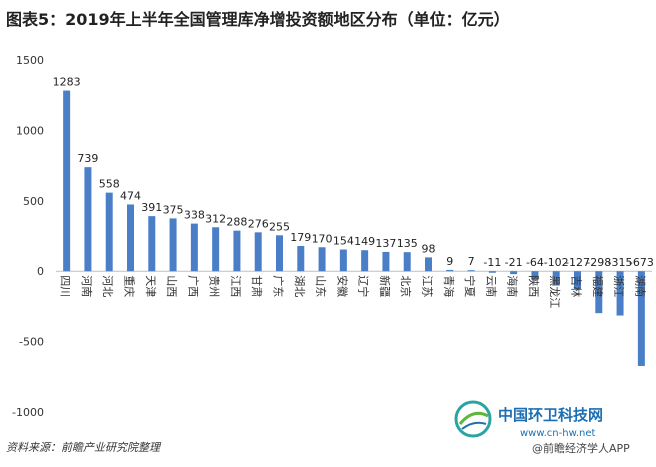 The height and width of the screenshot is (467, 656). Describe the element at coordinates (322, 238) in the screenshot. I see `value-label: 170` at that location.